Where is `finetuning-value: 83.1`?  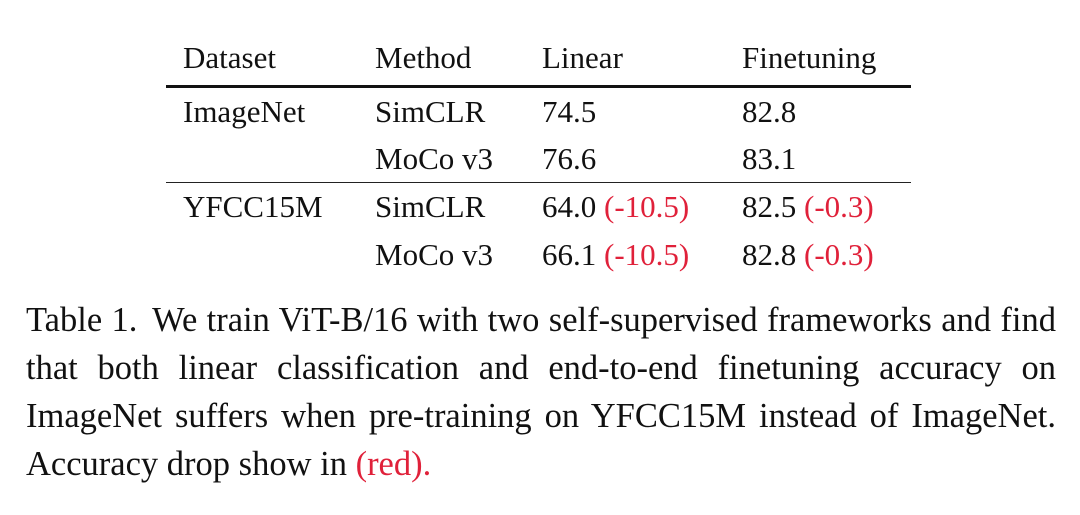 finetuning-value: 83.1 is located at coordinates (769, 158).